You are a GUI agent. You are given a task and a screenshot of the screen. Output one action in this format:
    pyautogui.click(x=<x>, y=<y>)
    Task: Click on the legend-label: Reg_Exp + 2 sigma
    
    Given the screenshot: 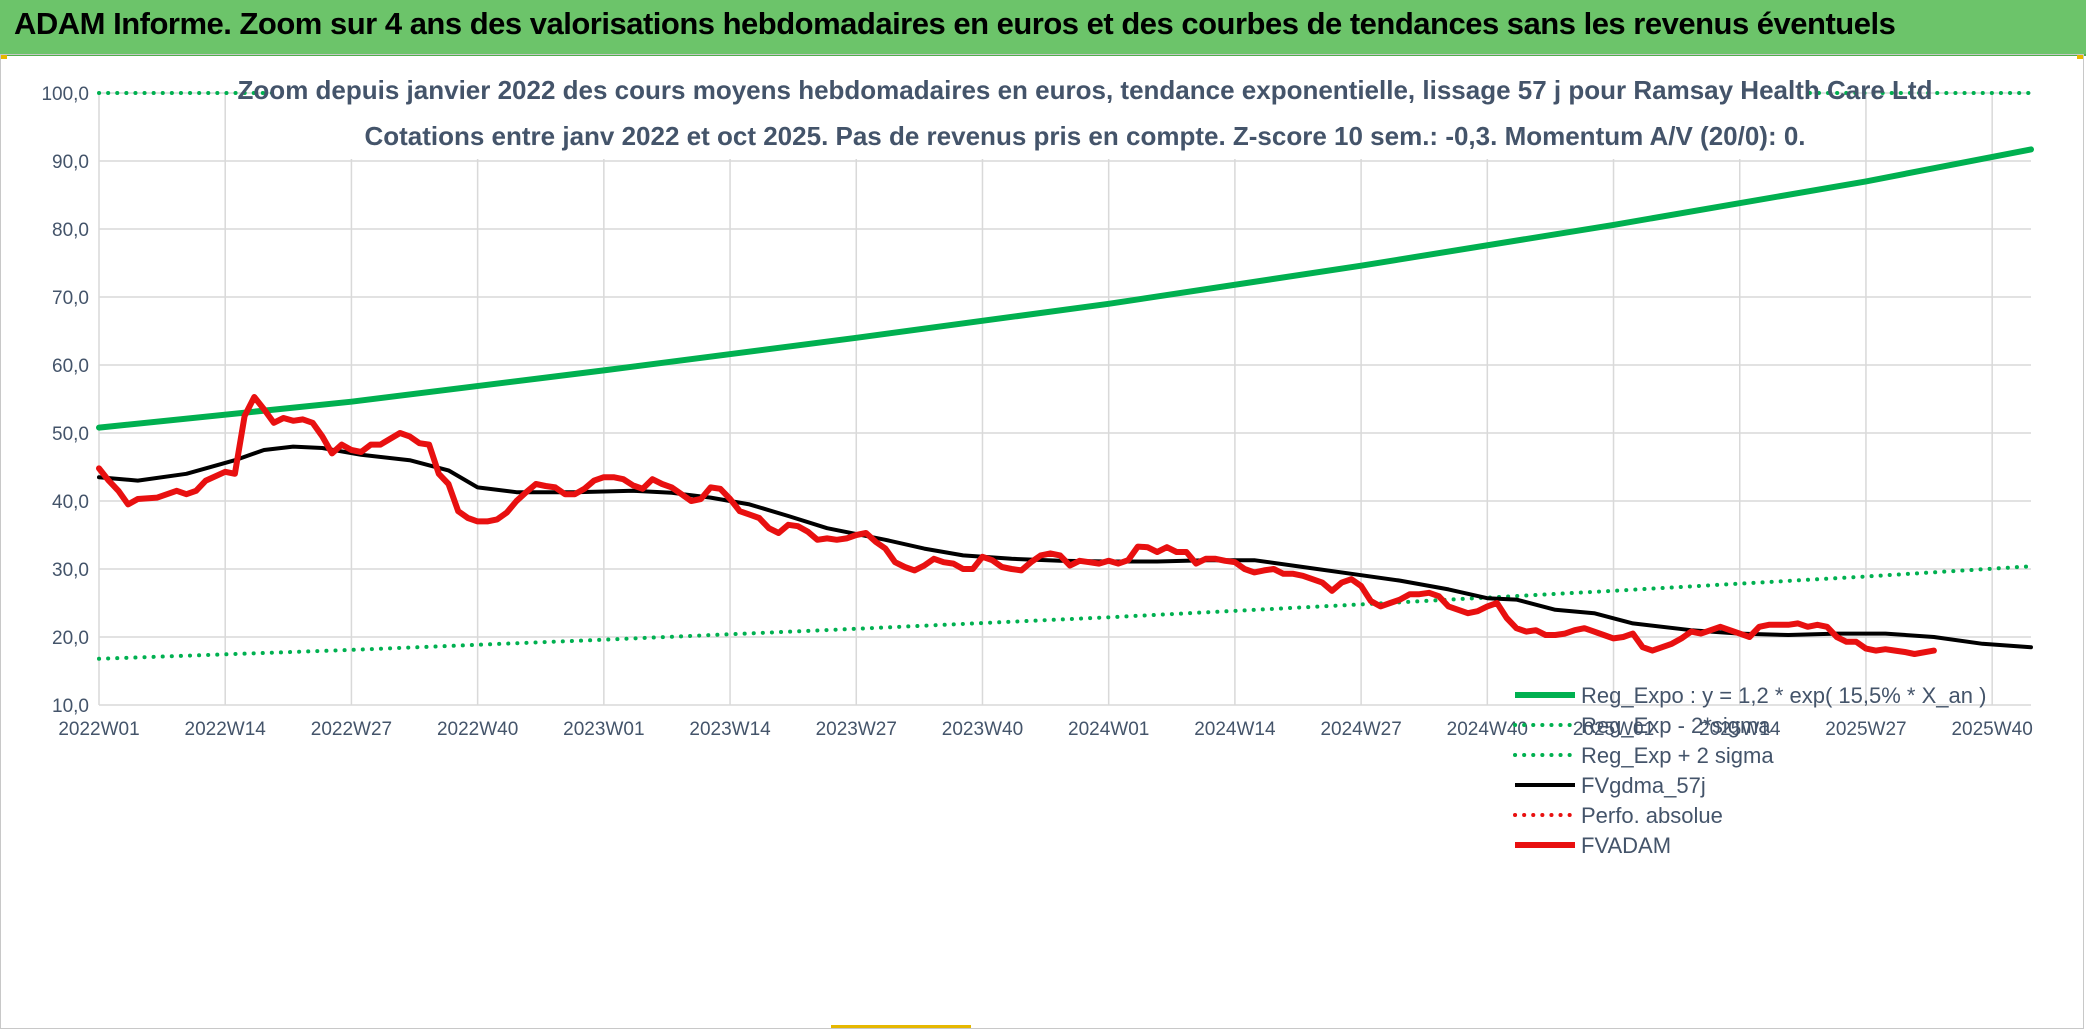 What is the action you would take?
    pyautogui.click(x=1677, y=755)
    